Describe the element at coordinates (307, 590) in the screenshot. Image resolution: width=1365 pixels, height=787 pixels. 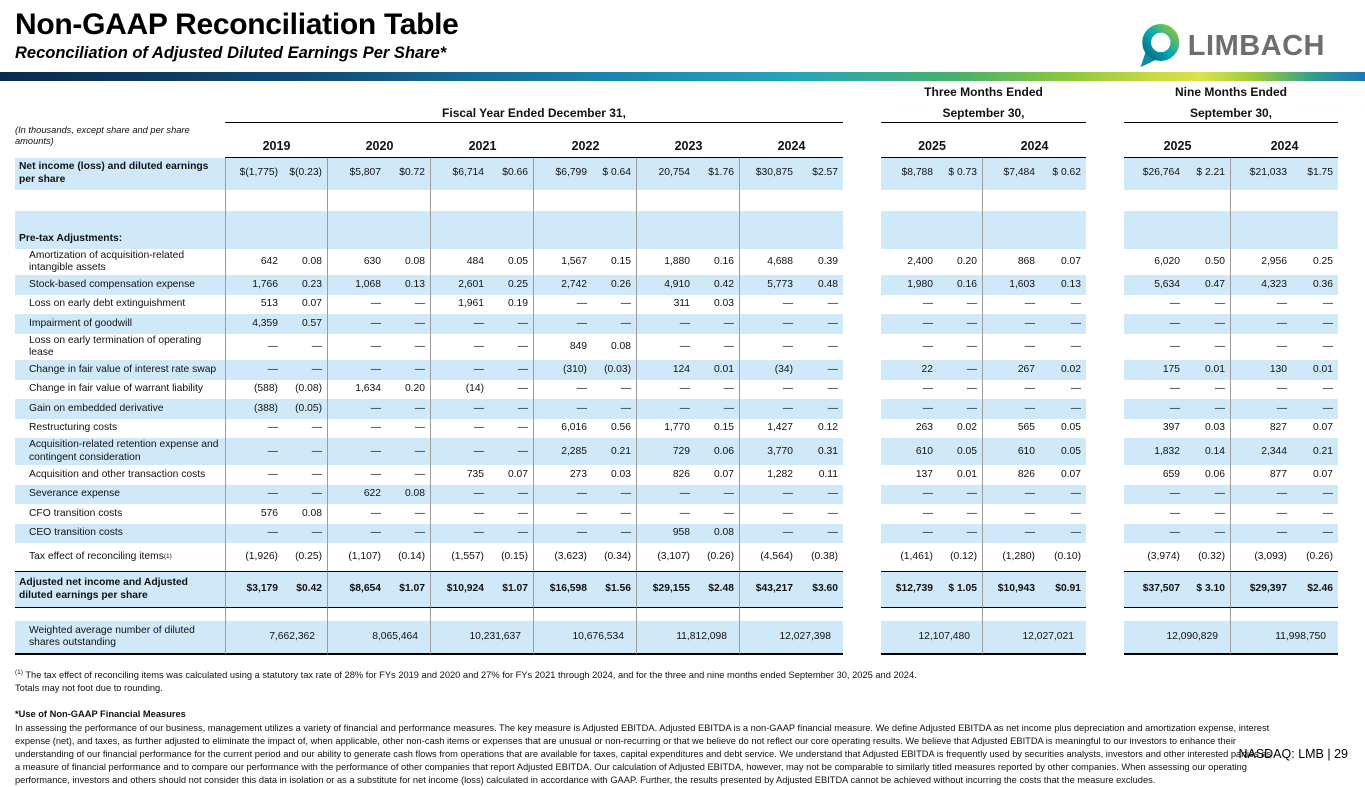
I see `value-cell: $0.42` at that location.